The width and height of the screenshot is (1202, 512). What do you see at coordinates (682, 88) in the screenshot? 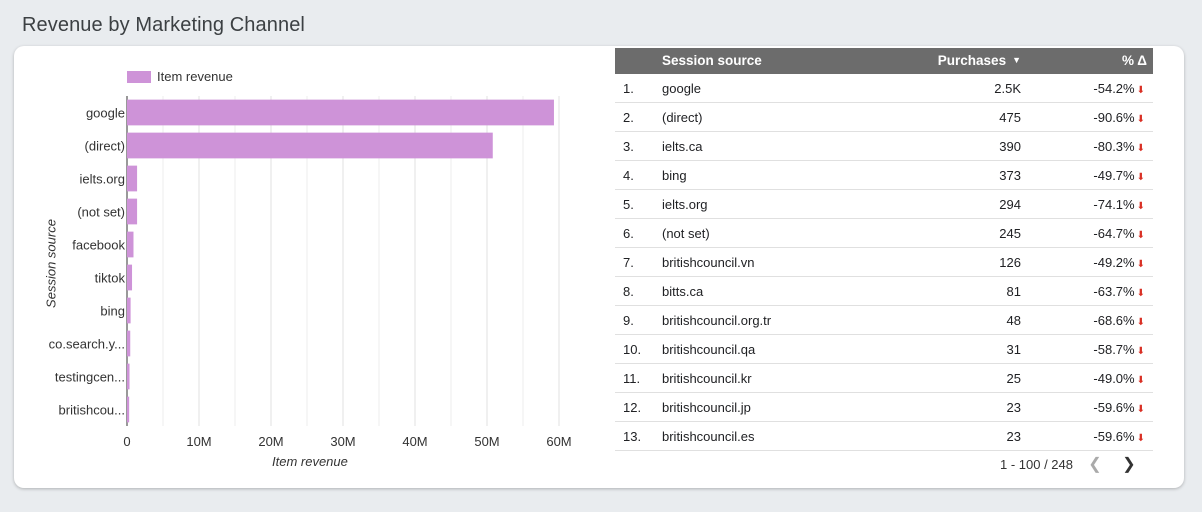
I see `cell-source: google` at bounding box center [682, 88].